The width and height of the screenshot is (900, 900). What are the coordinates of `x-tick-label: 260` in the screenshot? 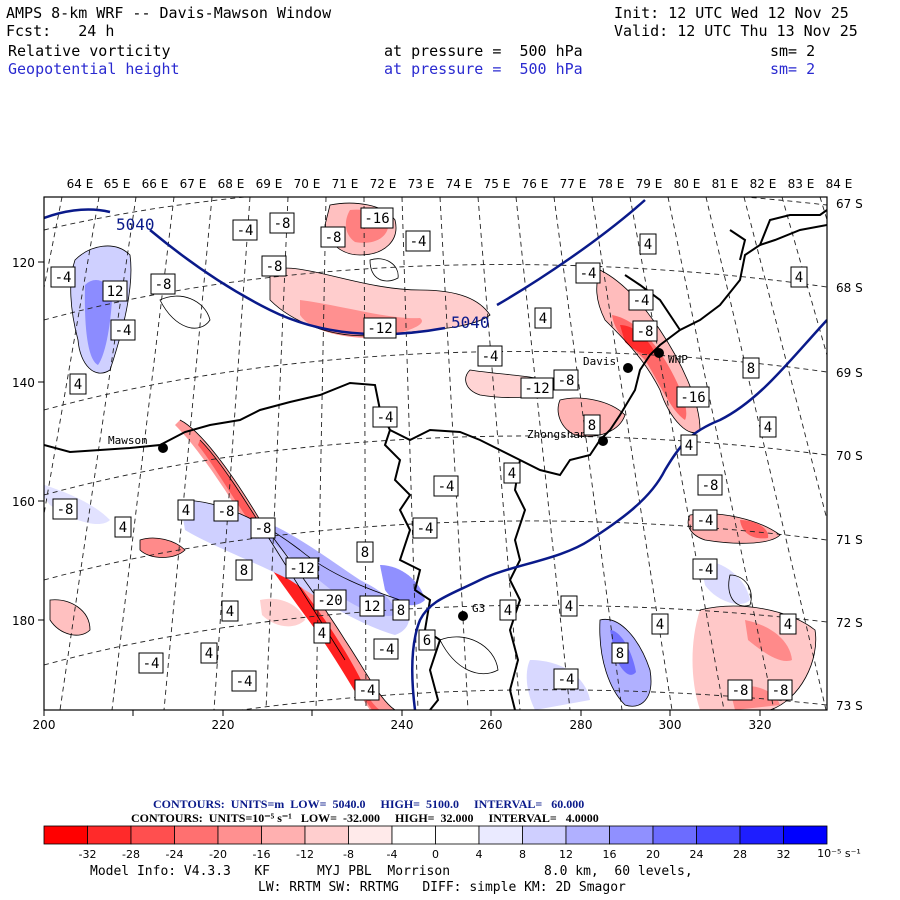 It's located at (491, 725).